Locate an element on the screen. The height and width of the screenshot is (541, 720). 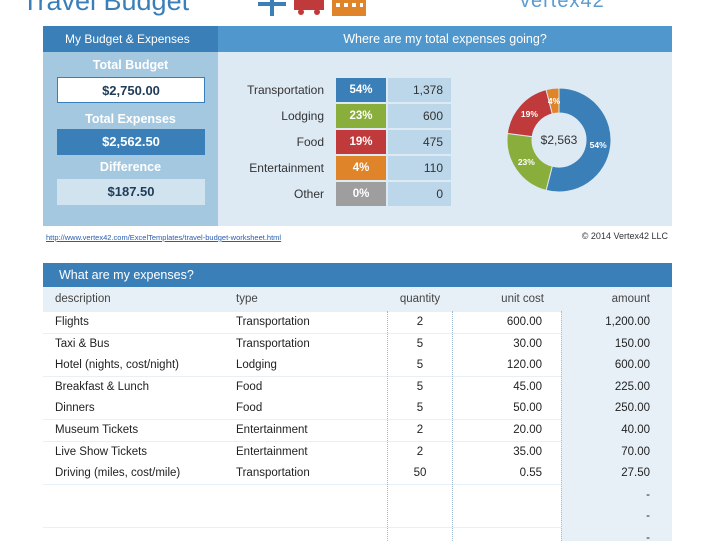
expenses-table-heading: What are my expenses? is located at coordinates (357, 275).